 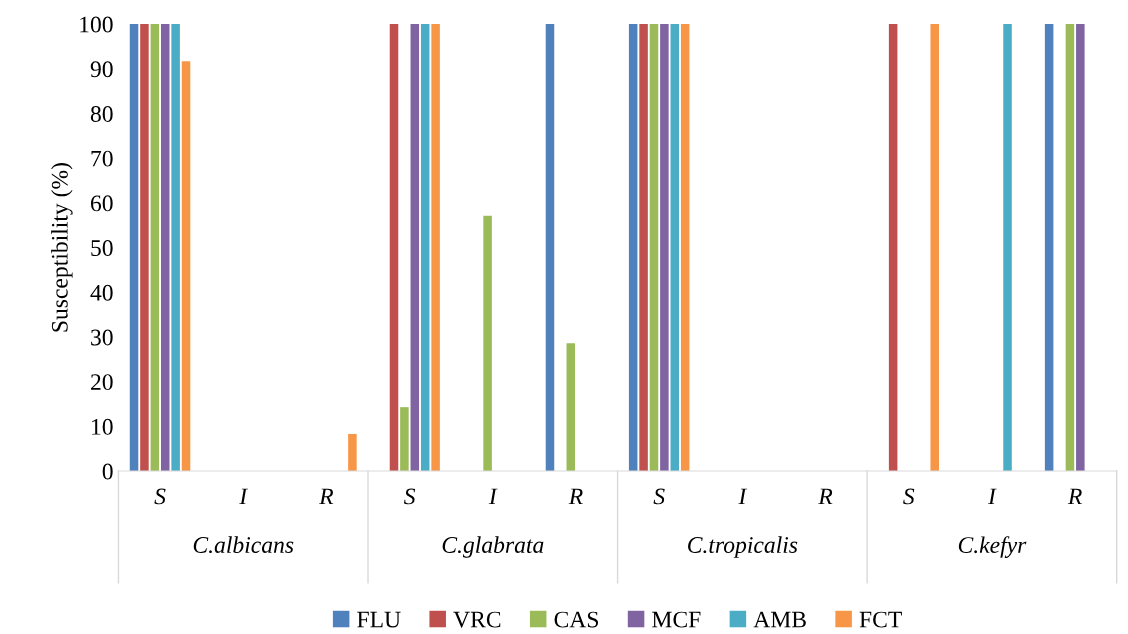 What do you see at coordinates (102, 158) in the screenshot?
I see `y-tick-label: 70` at bounding box center [102, 158].